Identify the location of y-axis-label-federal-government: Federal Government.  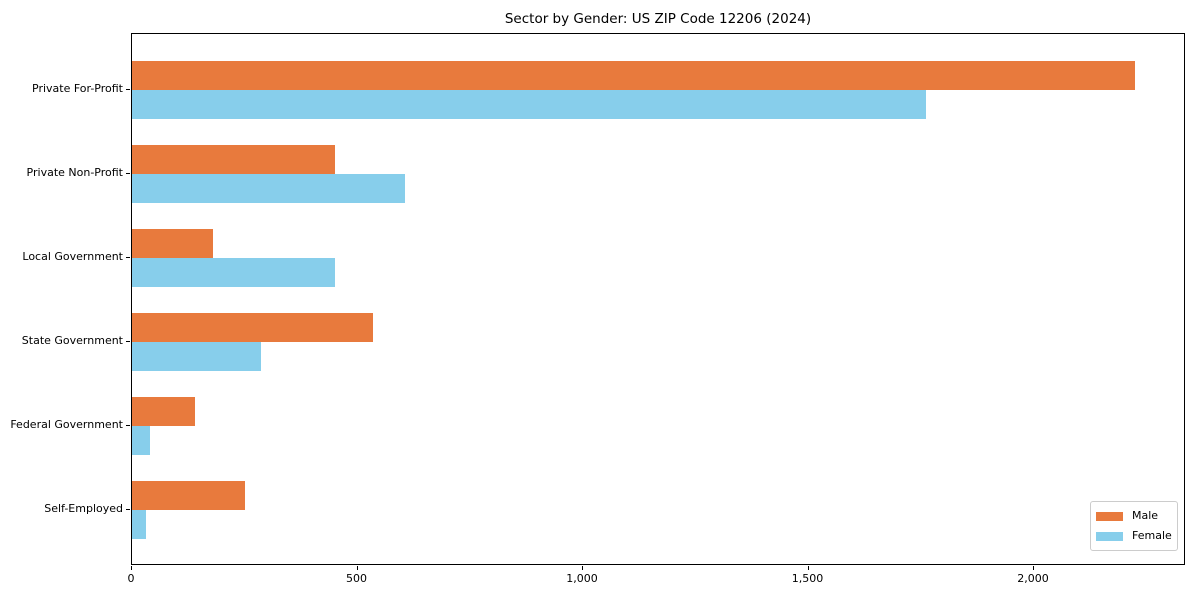
(66, 424).